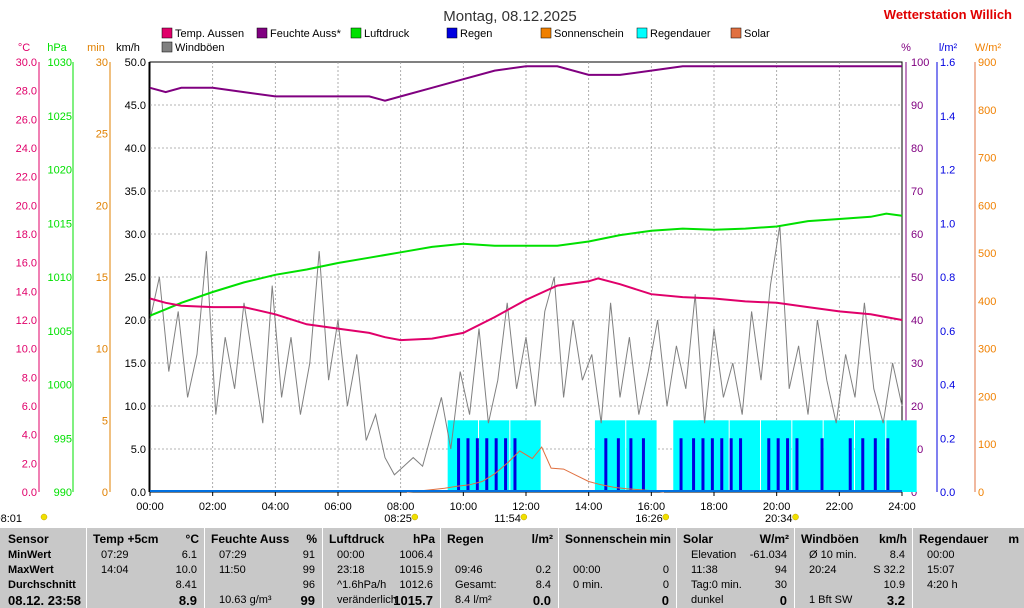  What do you see at coordinates (831, 600) in the screenshot?
I see `stats-wind-row3-label: 1 Bft SW` at bounding box center [831, 600].